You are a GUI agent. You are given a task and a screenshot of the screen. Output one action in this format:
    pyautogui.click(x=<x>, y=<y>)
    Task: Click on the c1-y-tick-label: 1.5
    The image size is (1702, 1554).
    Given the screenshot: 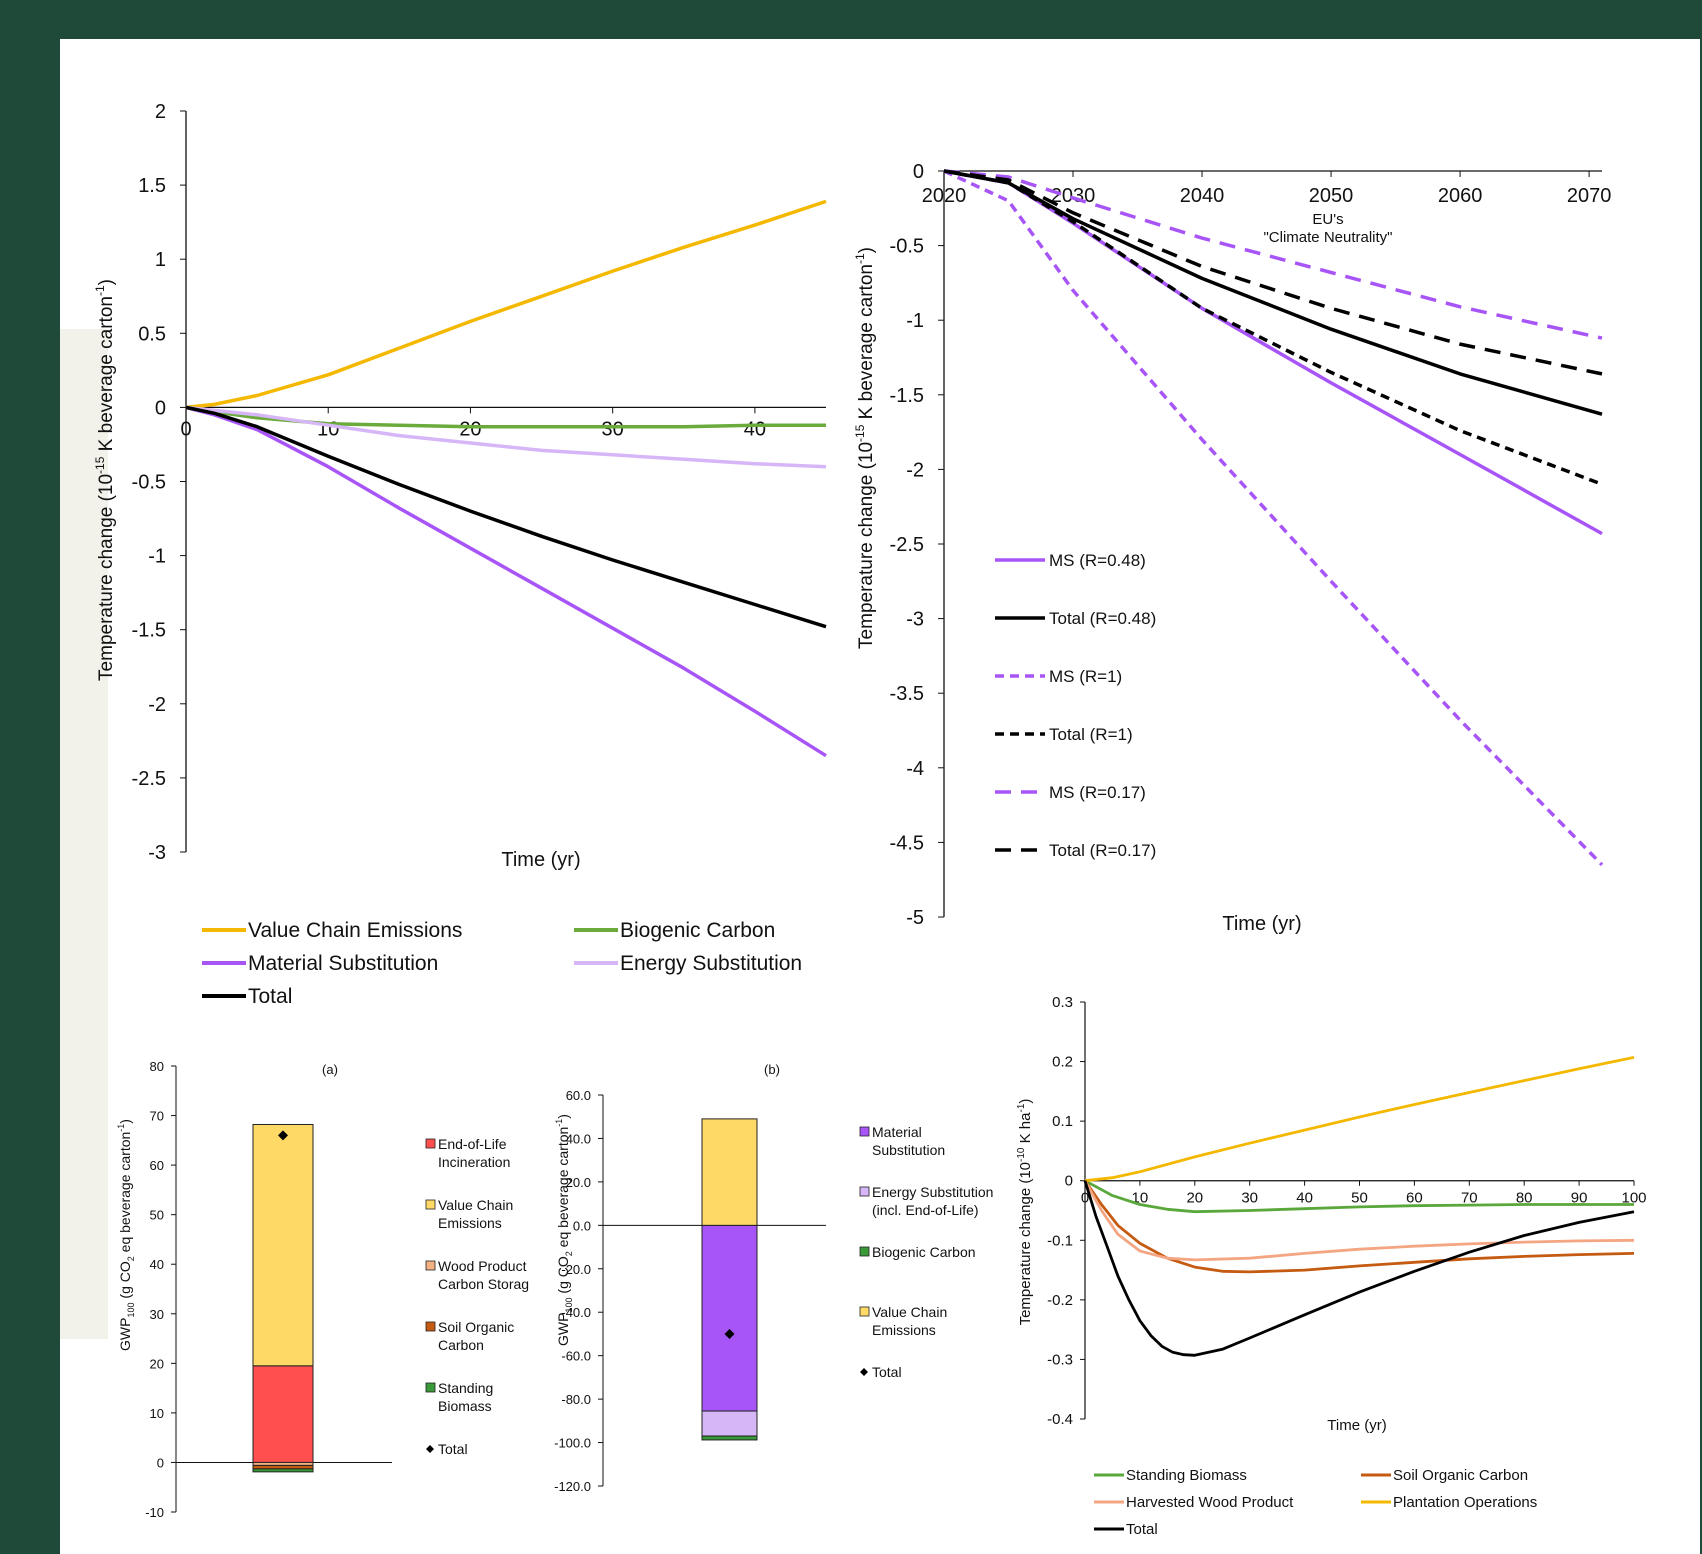 What is the action you would take?
    pyautogui.click(x=152, y=186)
    